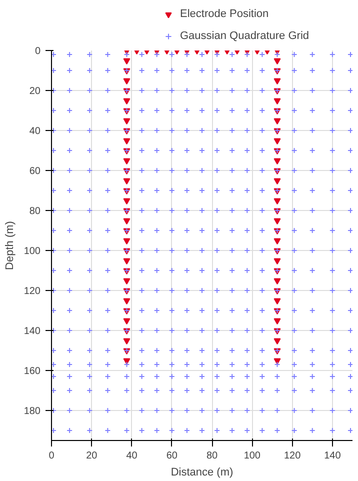 The image size is (358, 481). I want to click on x-tick-label: 140, so click(333, 456).